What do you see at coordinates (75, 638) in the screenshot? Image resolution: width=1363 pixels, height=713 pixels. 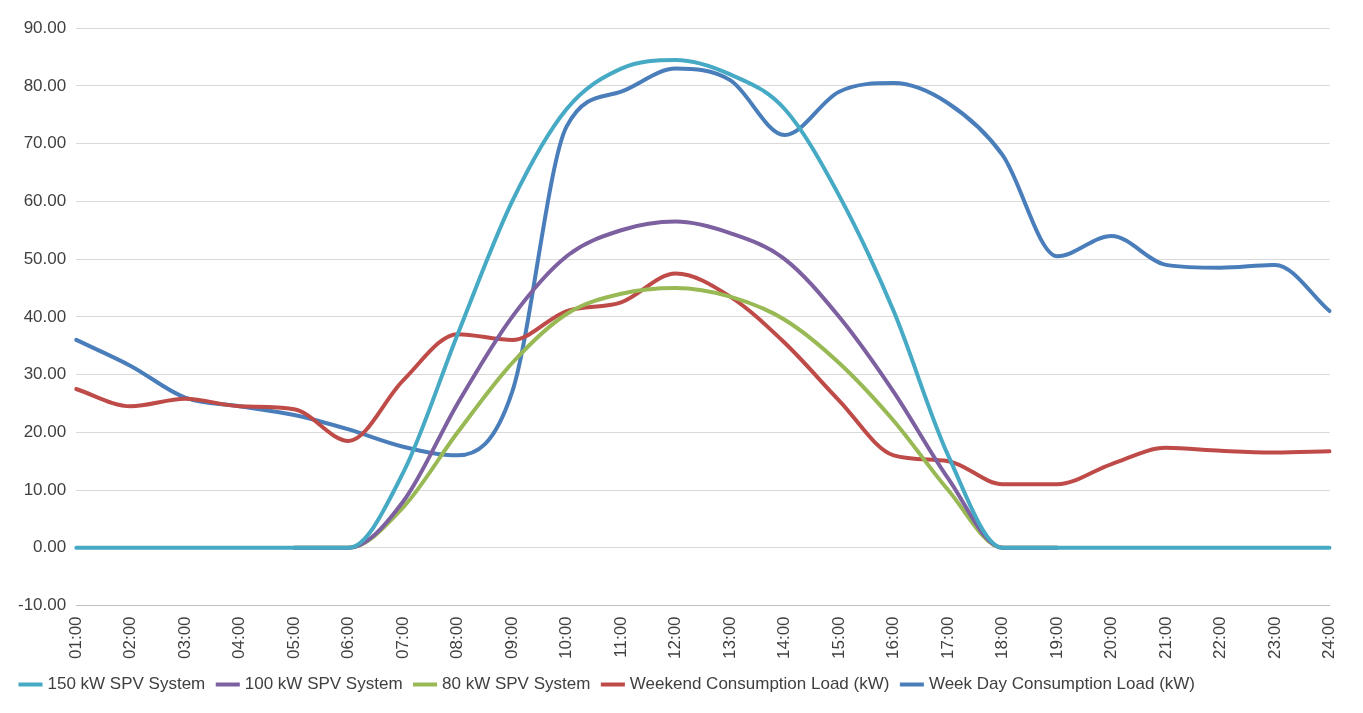 I see `x-tick-label: 01:00` at bounding box center [75, 638].